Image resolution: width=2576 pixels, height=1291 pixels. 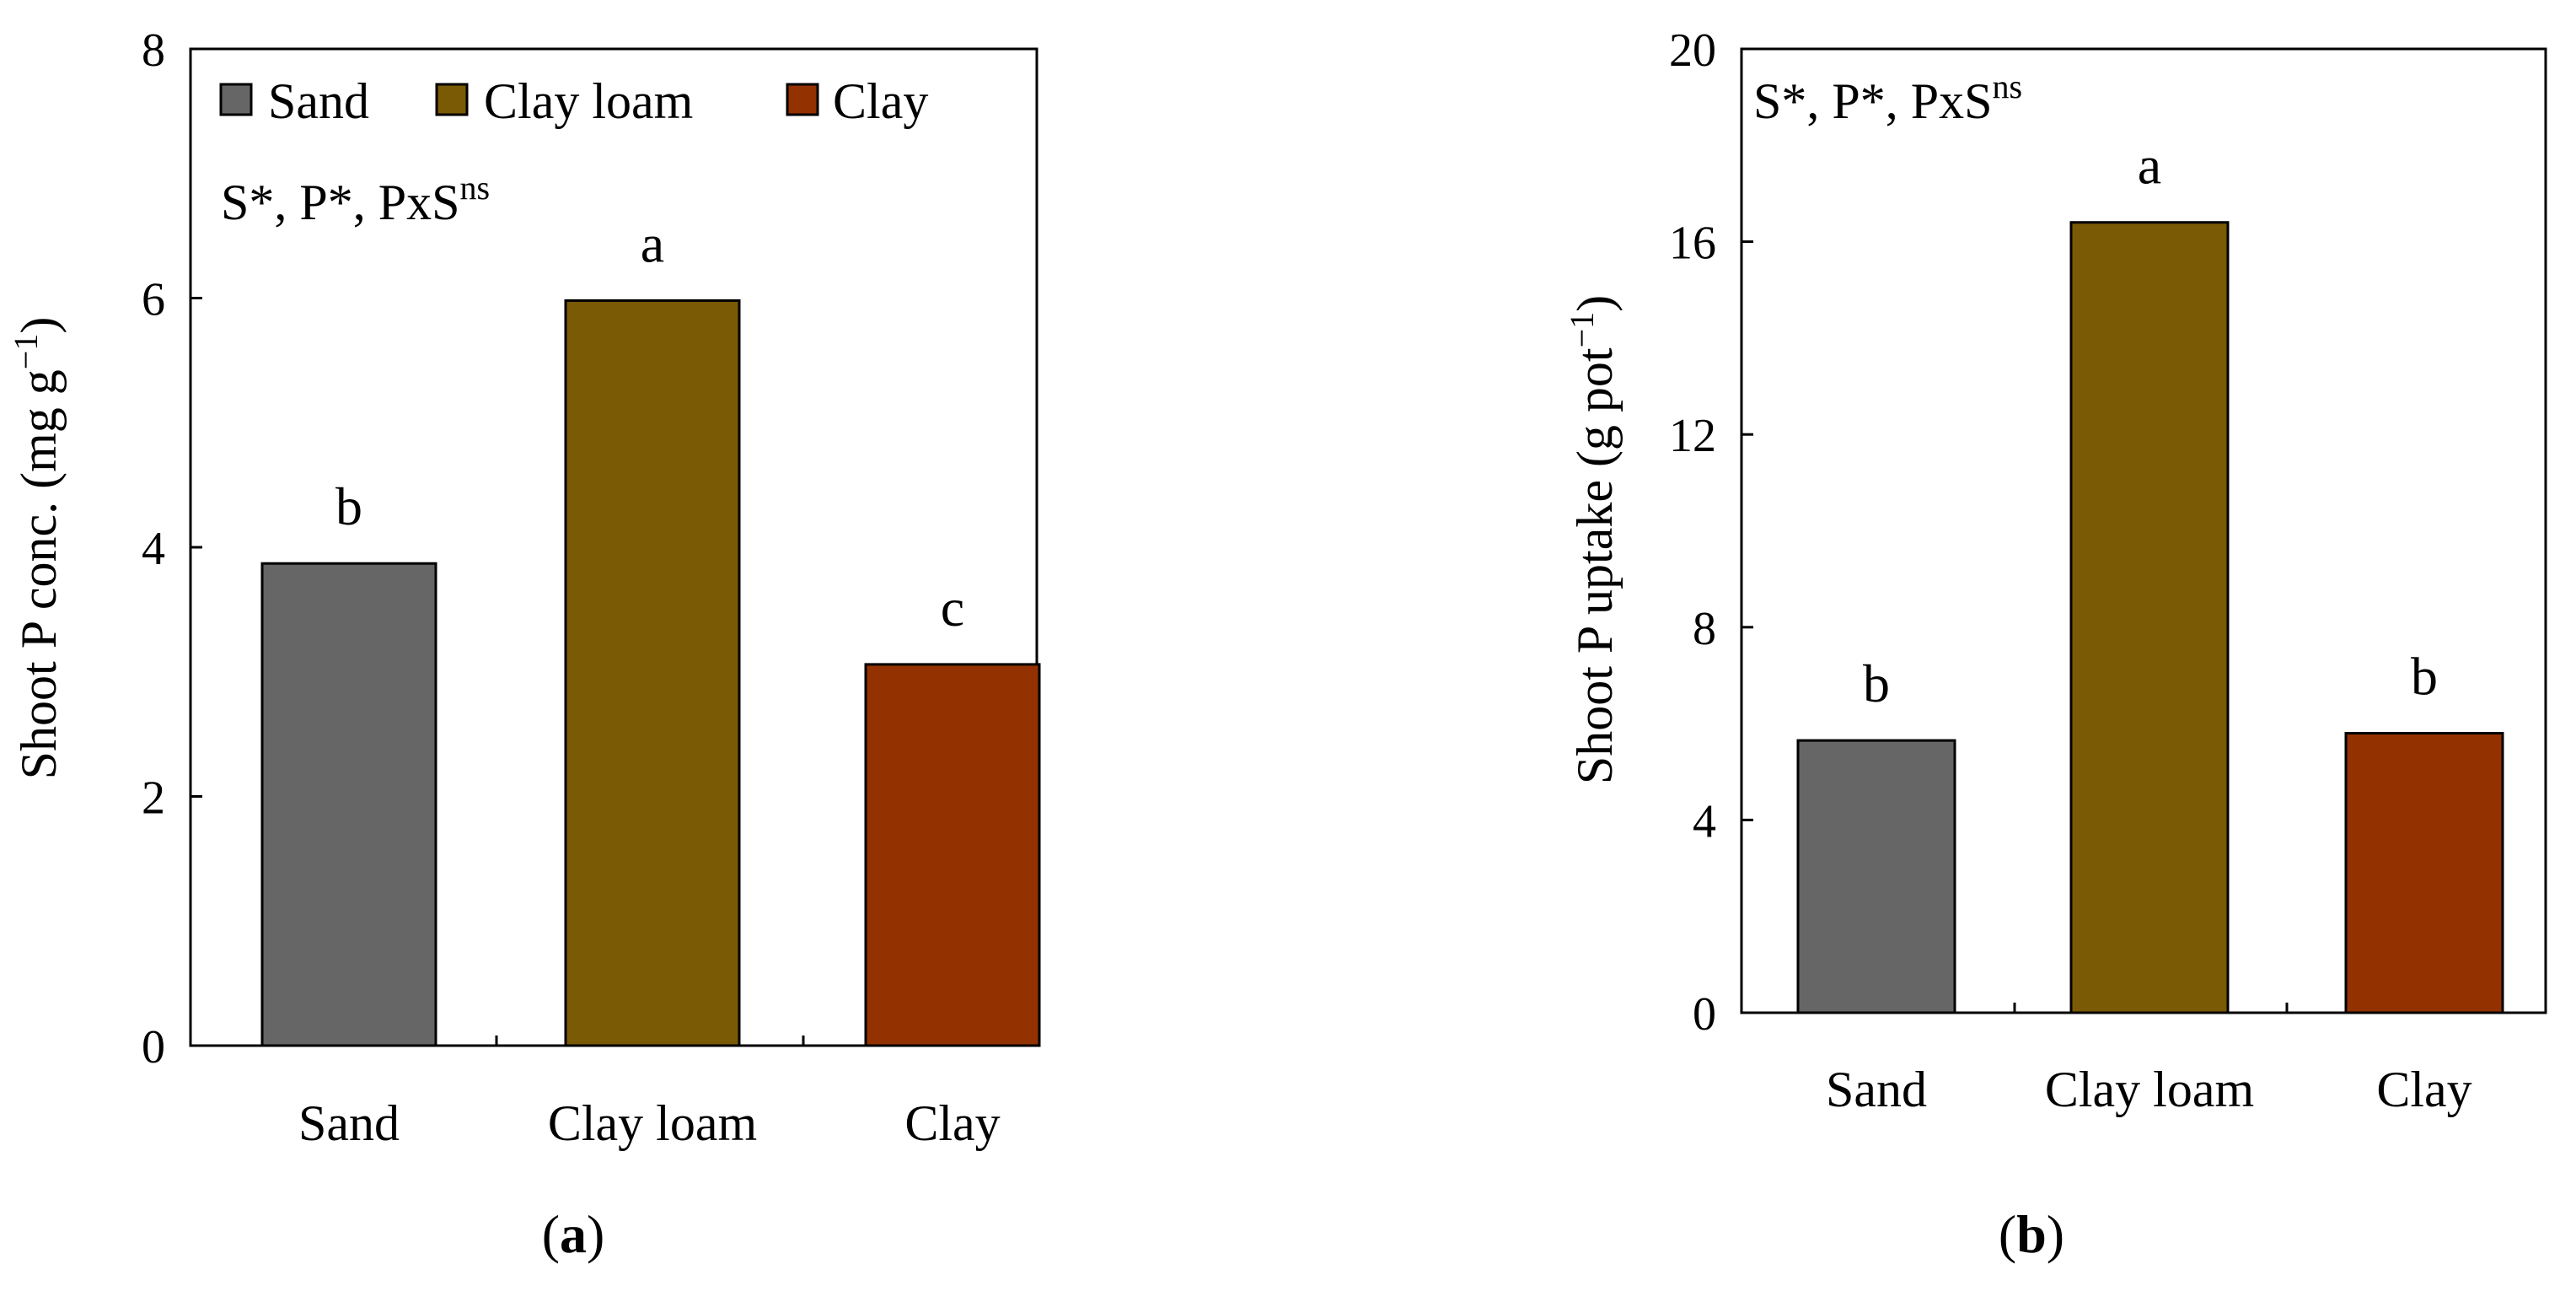 What do you see at coordinates (1876, 1089) in the screenshot?
I see `panel-b-category-label: Sand` at bounding box center [1876, 1089].